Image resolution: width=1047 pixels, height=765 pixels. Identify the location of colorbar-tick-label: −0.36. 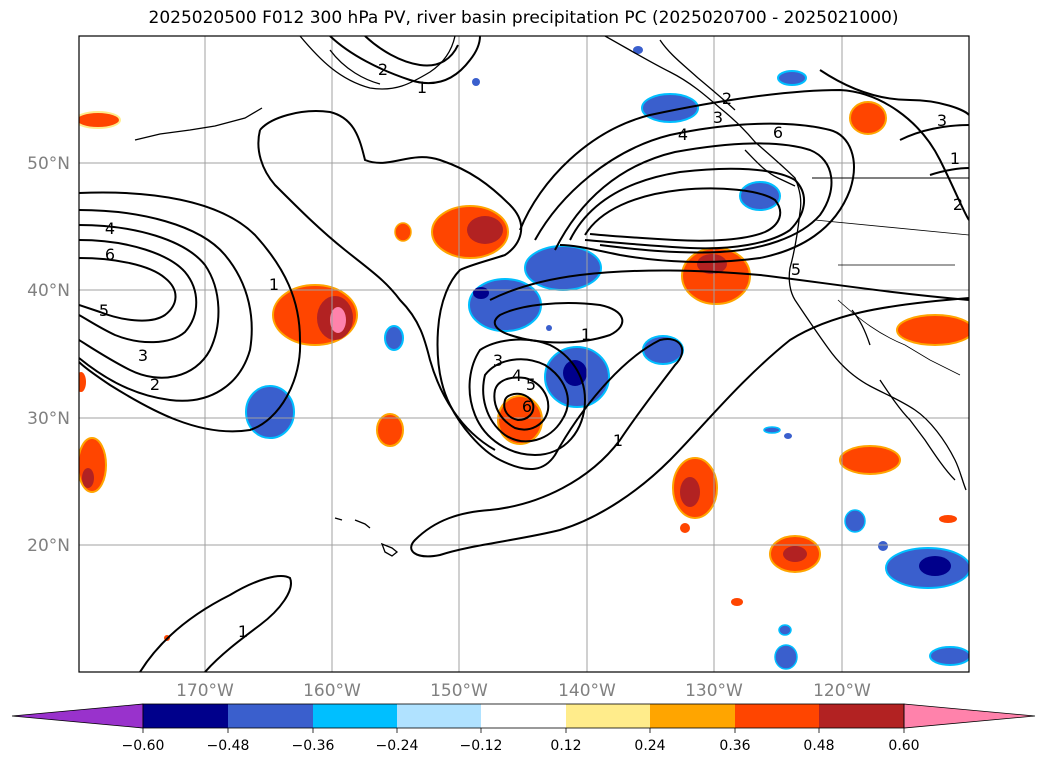
(313, 746).